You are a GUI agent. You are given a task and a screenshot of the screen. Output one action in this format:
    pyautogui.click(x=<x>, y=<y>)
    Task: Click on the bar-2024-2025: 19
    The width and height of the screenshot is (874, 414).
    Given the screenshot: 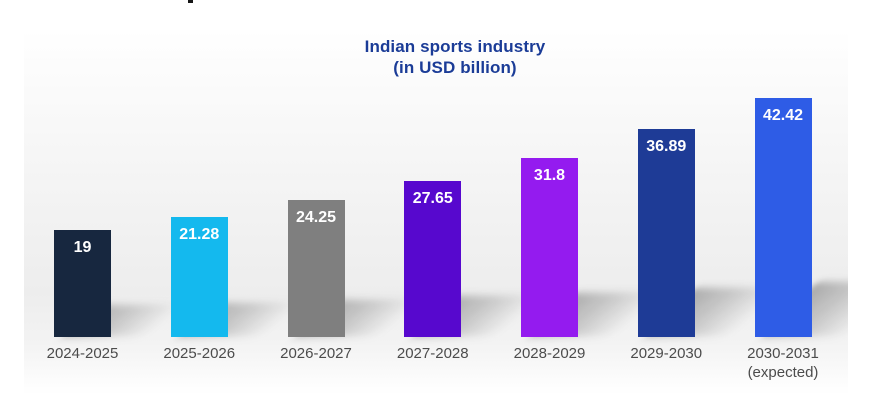 What is the action you would take?
    pyautogui.click(x=82, y=283)
    